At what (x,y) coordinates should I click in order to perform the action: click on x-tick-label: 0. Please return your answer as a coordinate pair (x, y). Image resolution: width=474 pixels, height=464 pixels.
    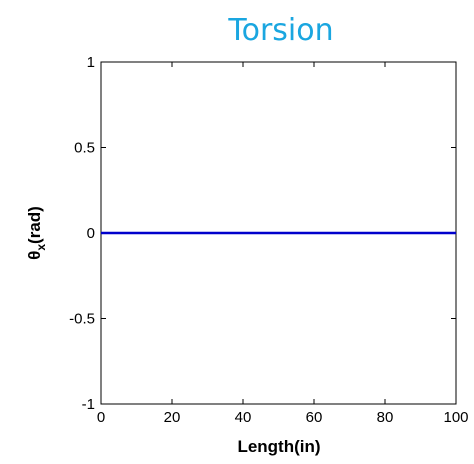
    Looking at the image, I should click on (101, 417).